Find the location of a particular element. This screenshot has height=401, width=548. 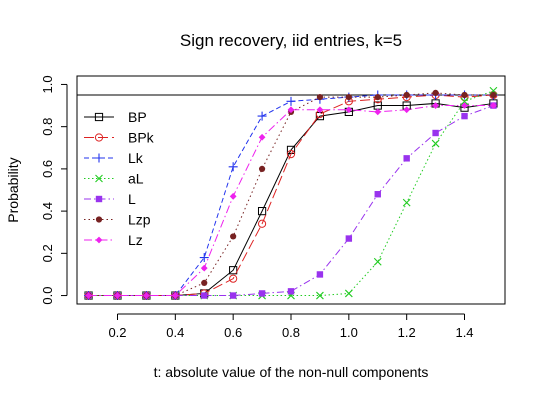

chart-title: Sign recovery, iid entries, k=5 is located at coordinates (291, 40).